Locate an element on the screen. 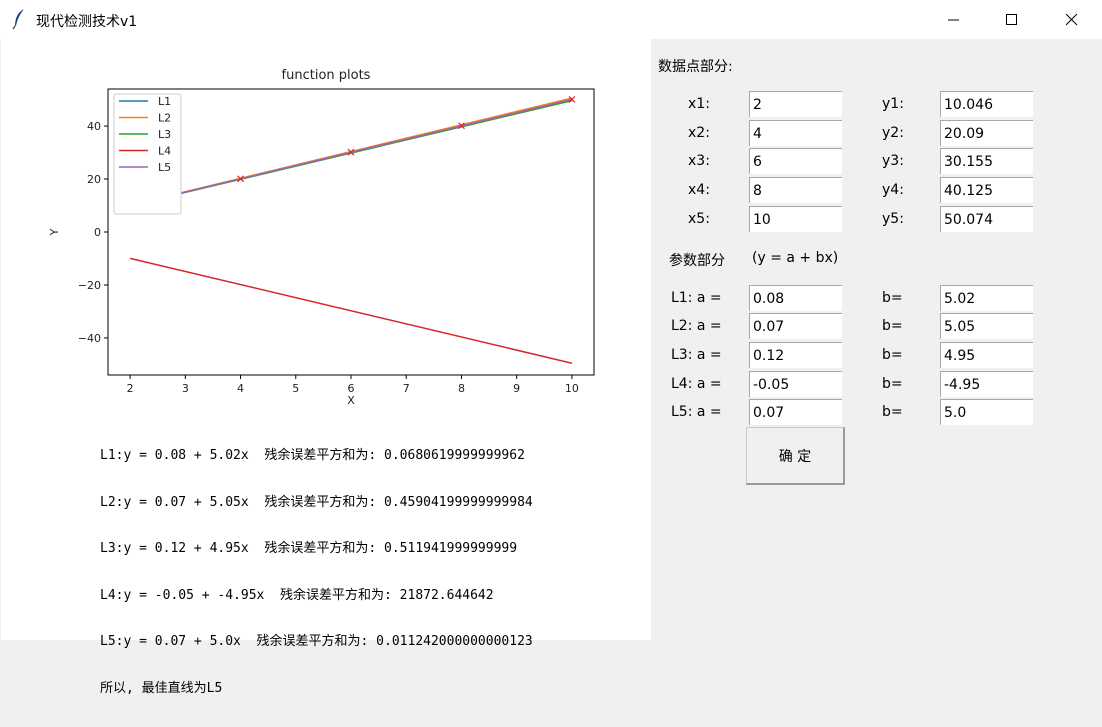 This screenshot has height=727, width=1102. y5-input is located at coordinates (986, 219).